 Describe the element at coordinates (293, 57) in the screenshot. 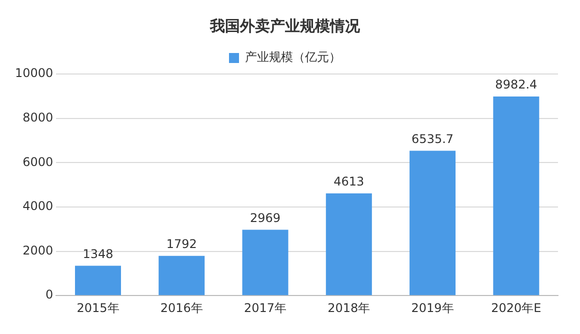

I see `legend-label: 产业规模（亿元）` at that location.